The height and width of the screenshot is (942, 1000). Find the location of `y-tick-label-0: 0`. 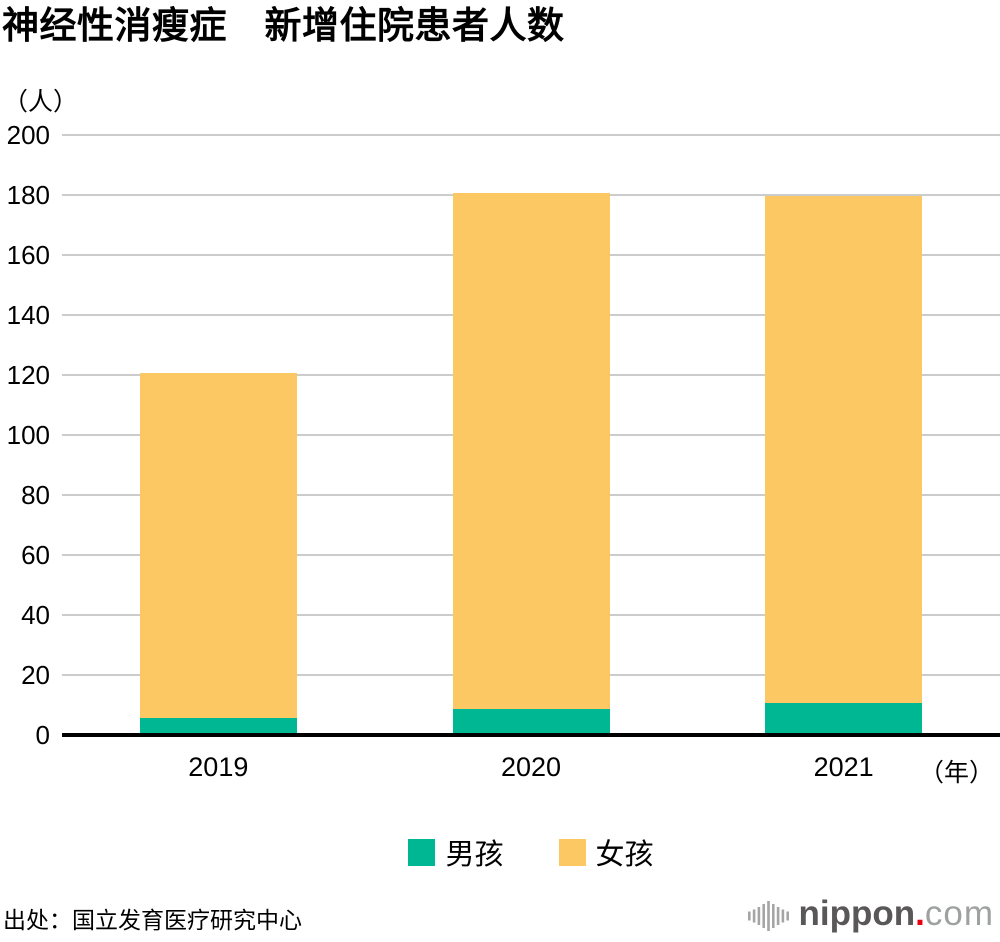

y-tick-label-0: 0 is located at coordinates (42, 735).